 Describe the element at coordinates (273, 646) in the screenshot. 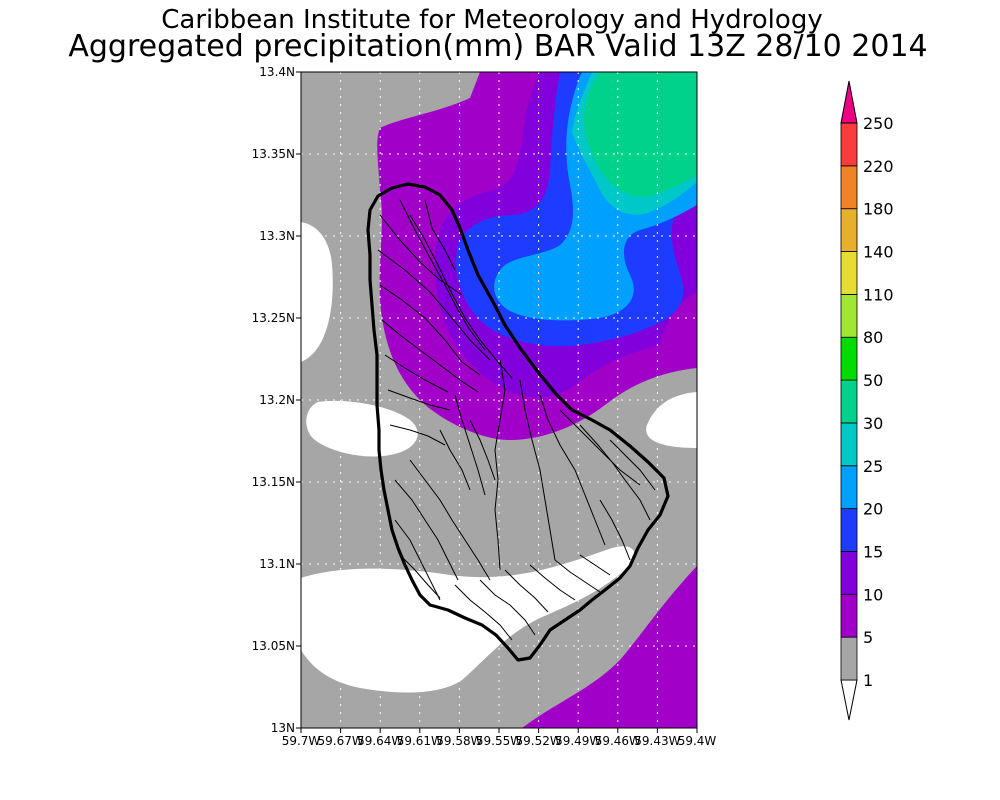

I see `lat-tick-label: 13.05N` at that location.